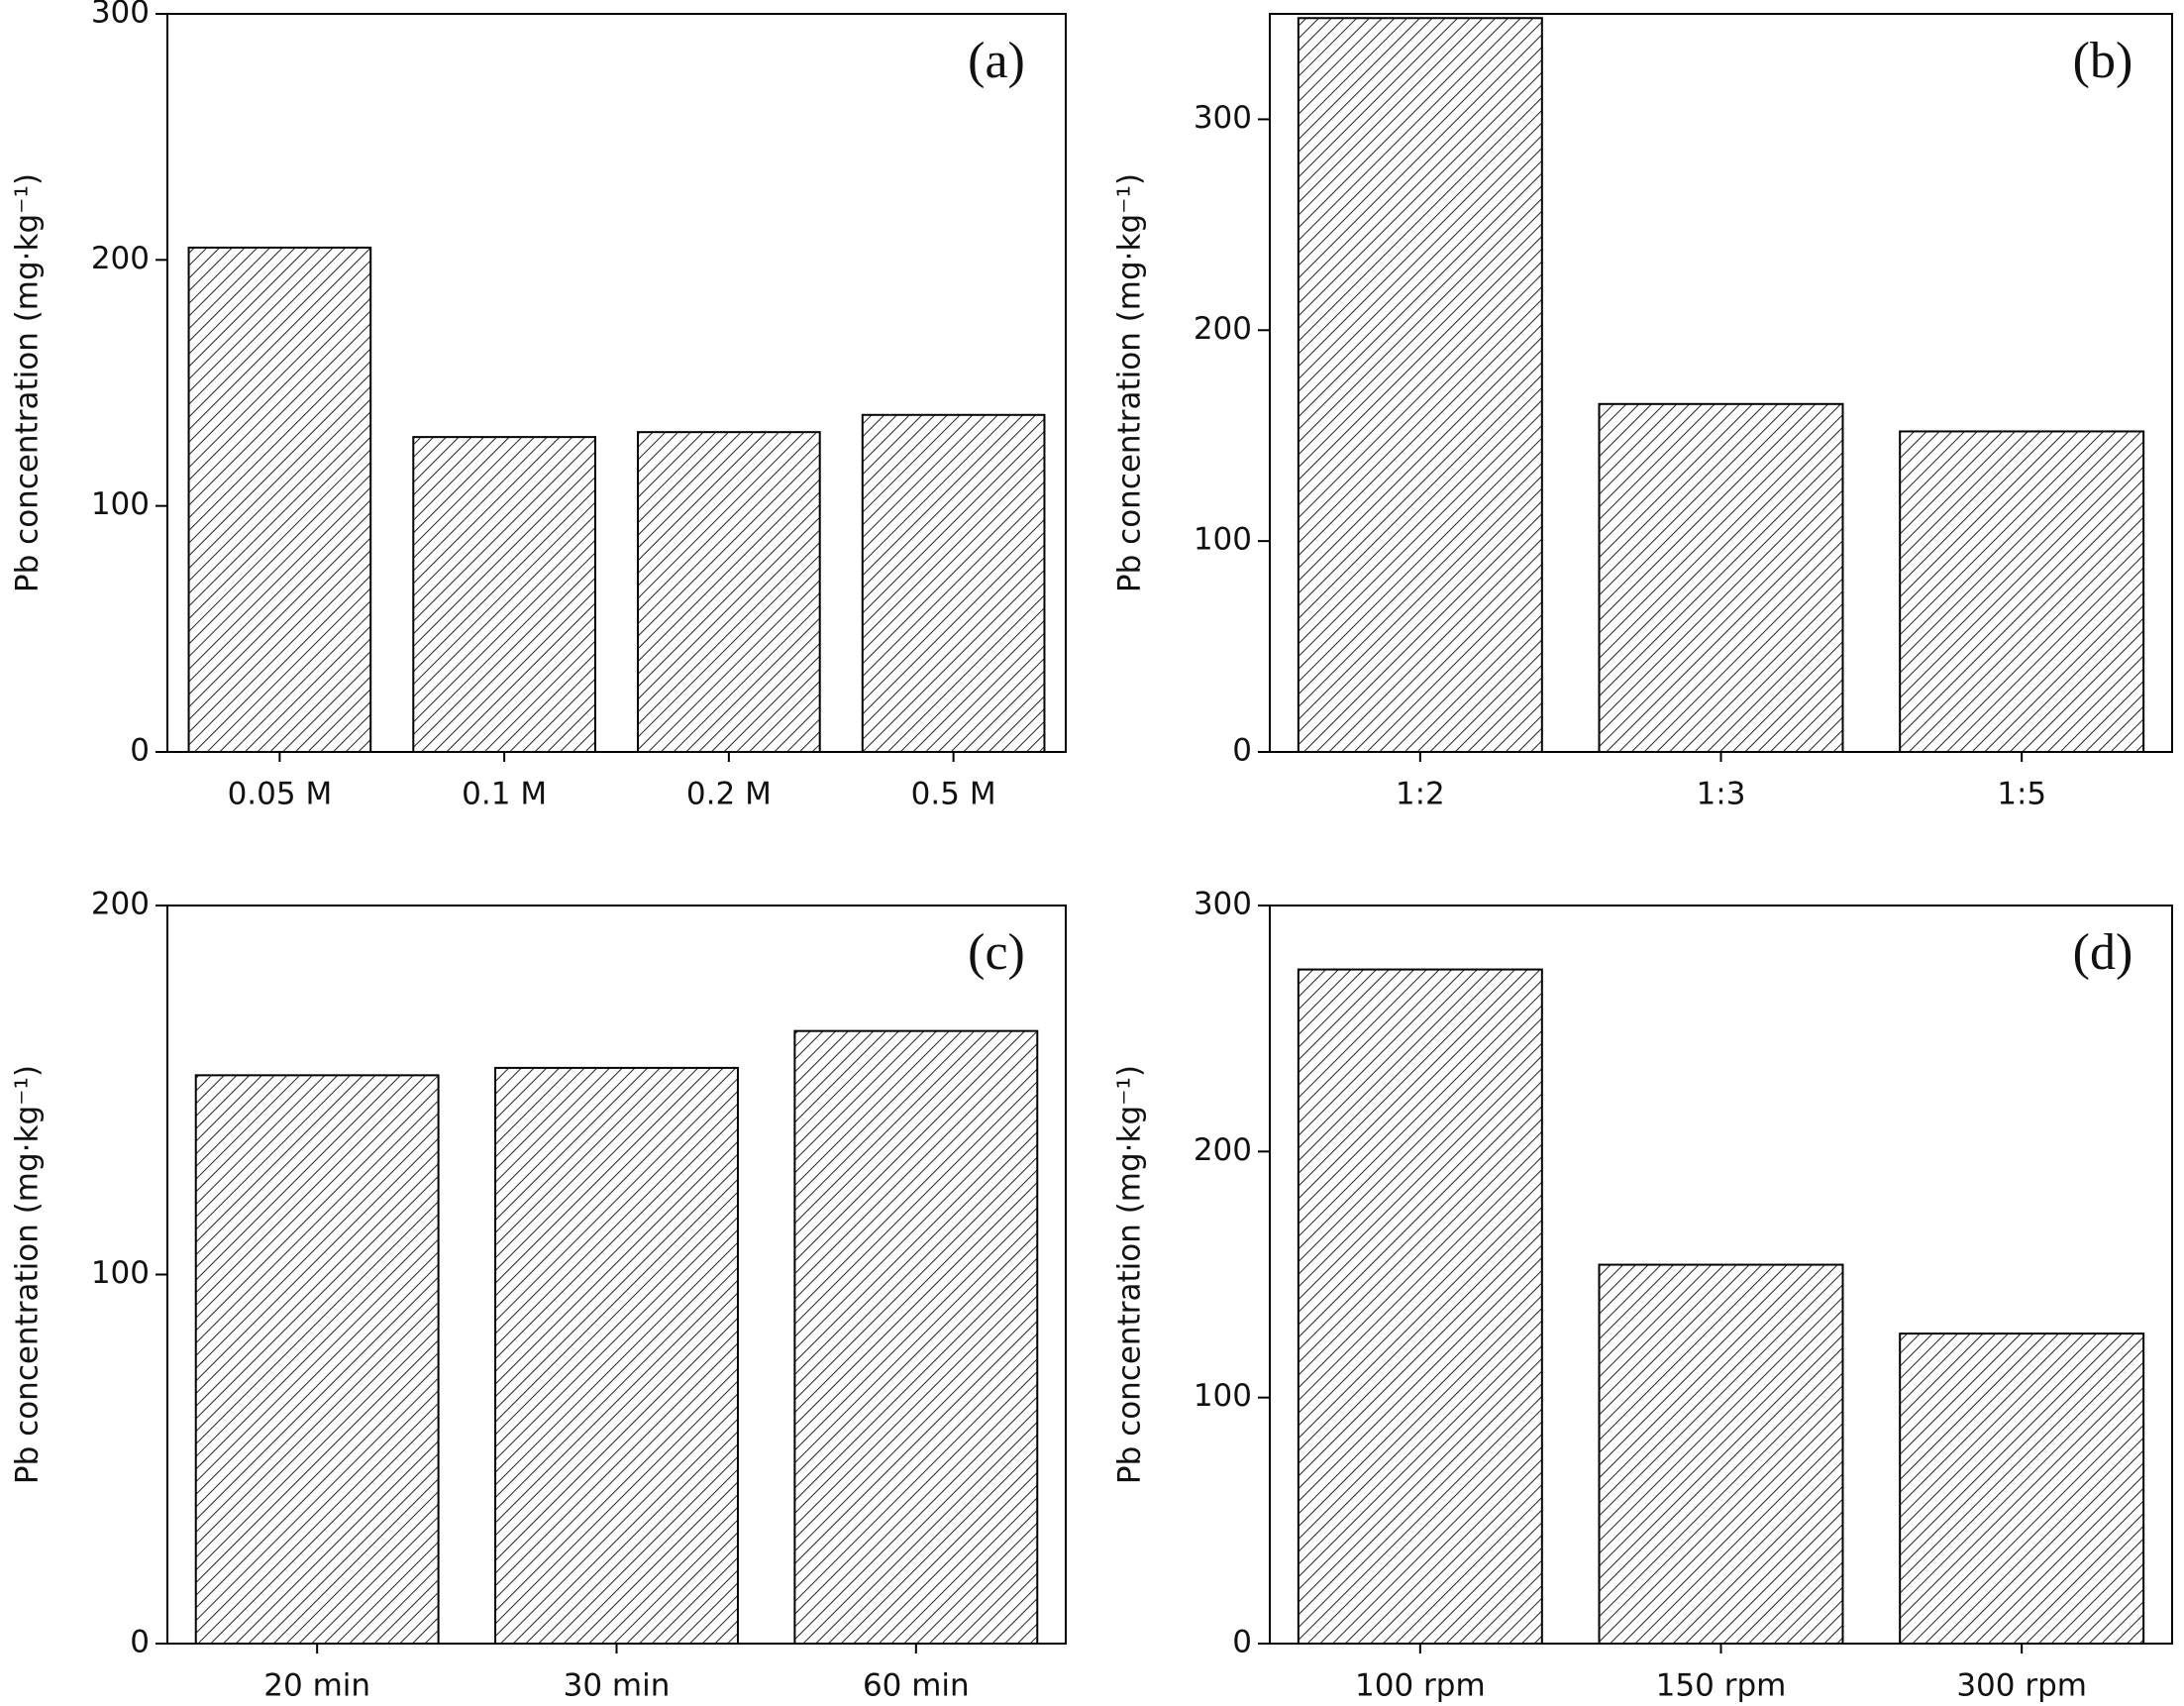  Describe the element at coordinates (996, 61) in the screenshot. I see `panel-label: (a)` at that location.